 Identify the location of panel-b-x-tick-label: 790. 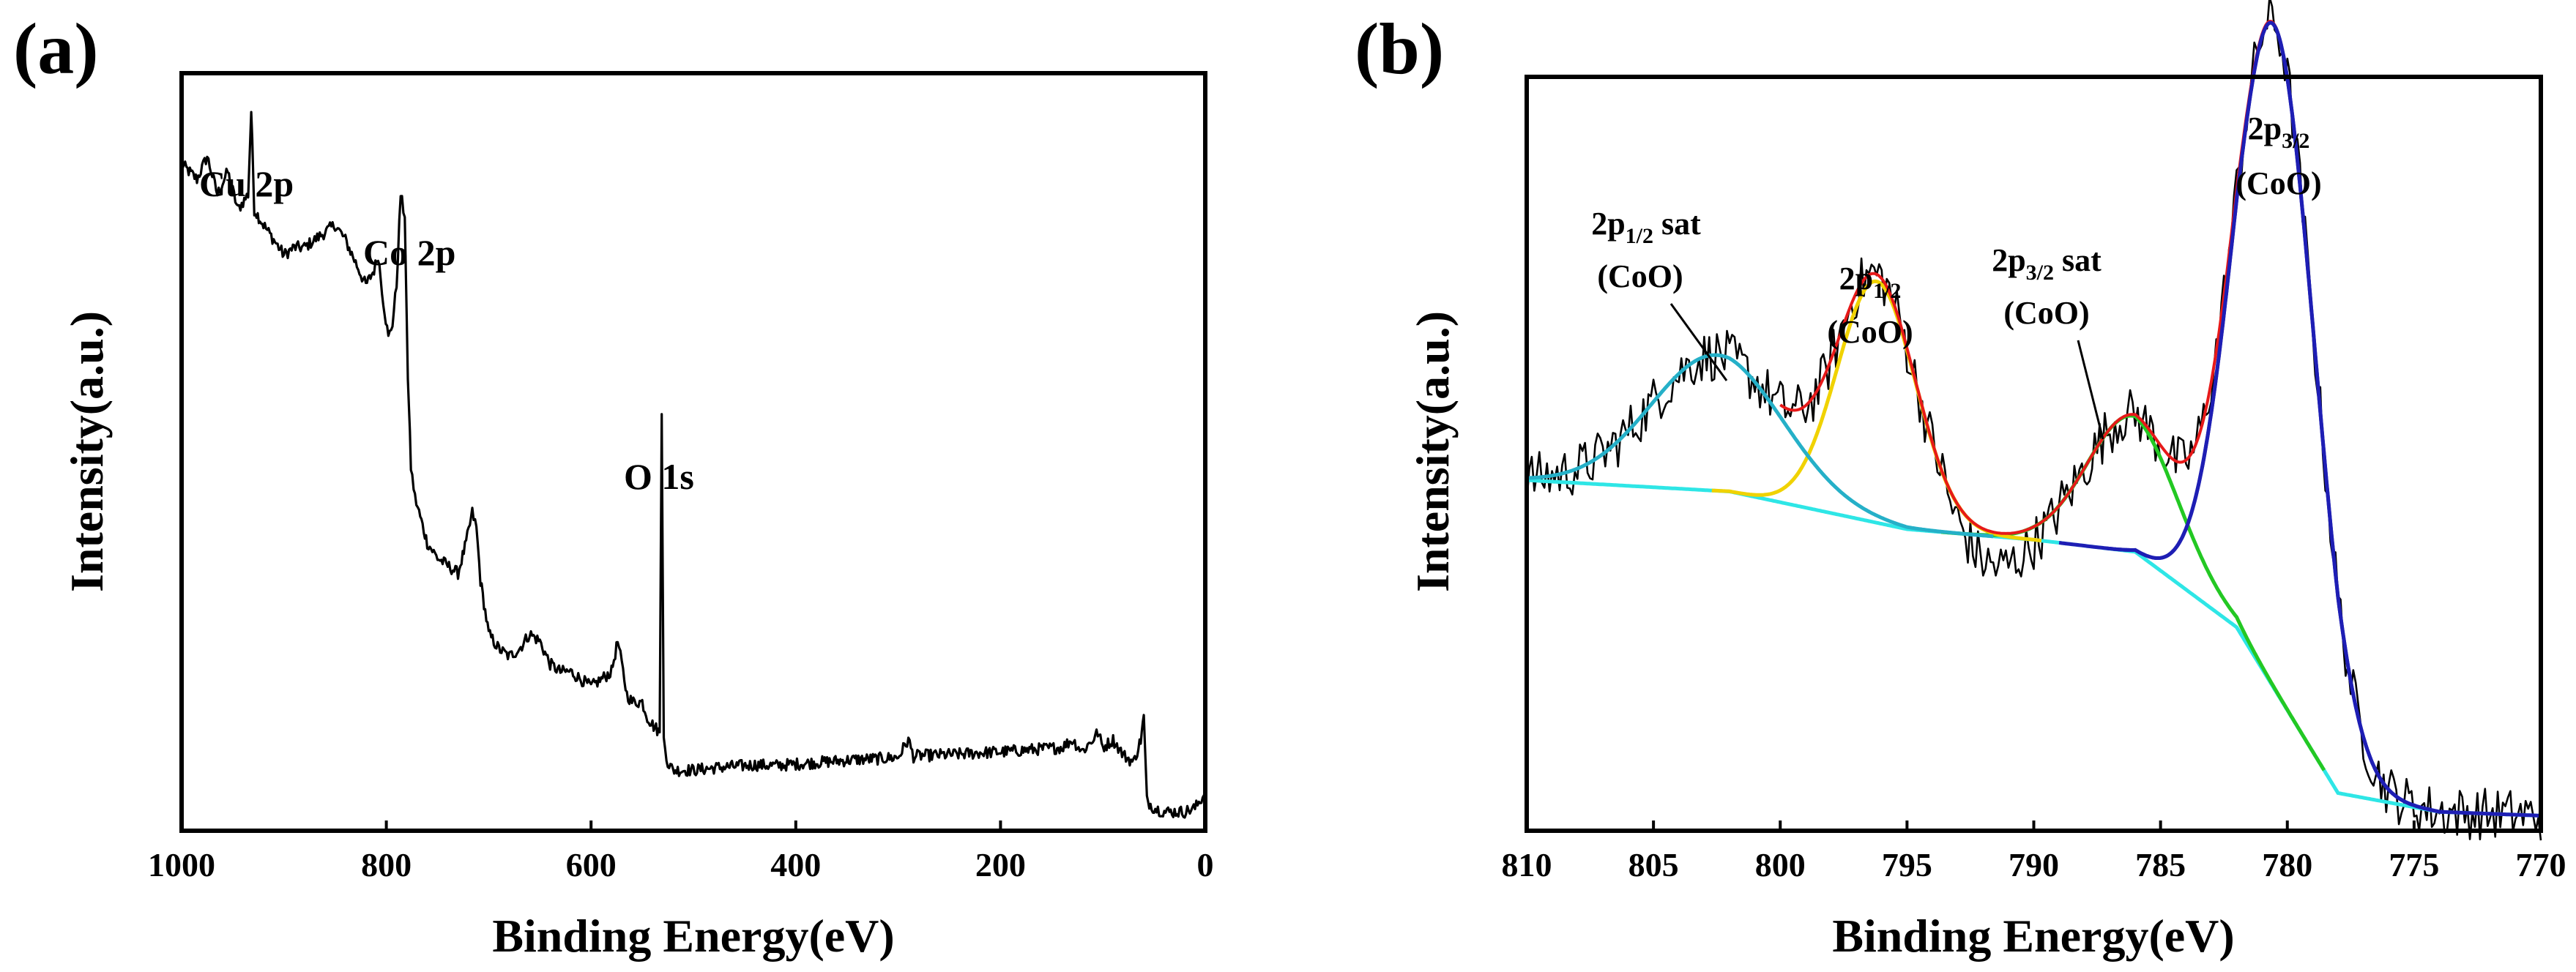
(2034, 864).